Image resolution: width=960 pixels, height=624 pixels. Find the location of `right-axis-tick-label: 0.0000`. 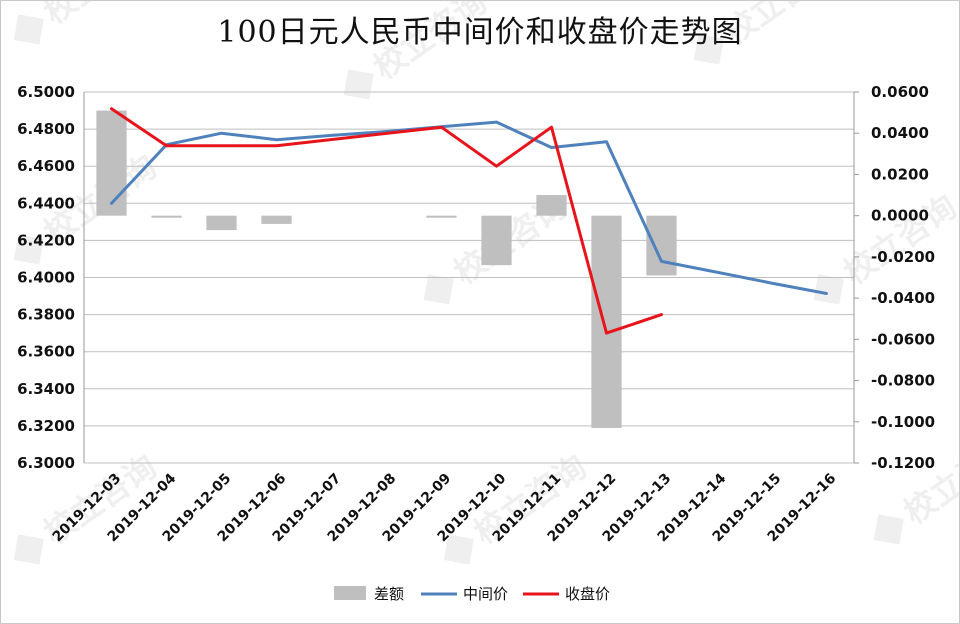

right-axis-tick-label: 0.0000 is located at coordinates (900, 216).